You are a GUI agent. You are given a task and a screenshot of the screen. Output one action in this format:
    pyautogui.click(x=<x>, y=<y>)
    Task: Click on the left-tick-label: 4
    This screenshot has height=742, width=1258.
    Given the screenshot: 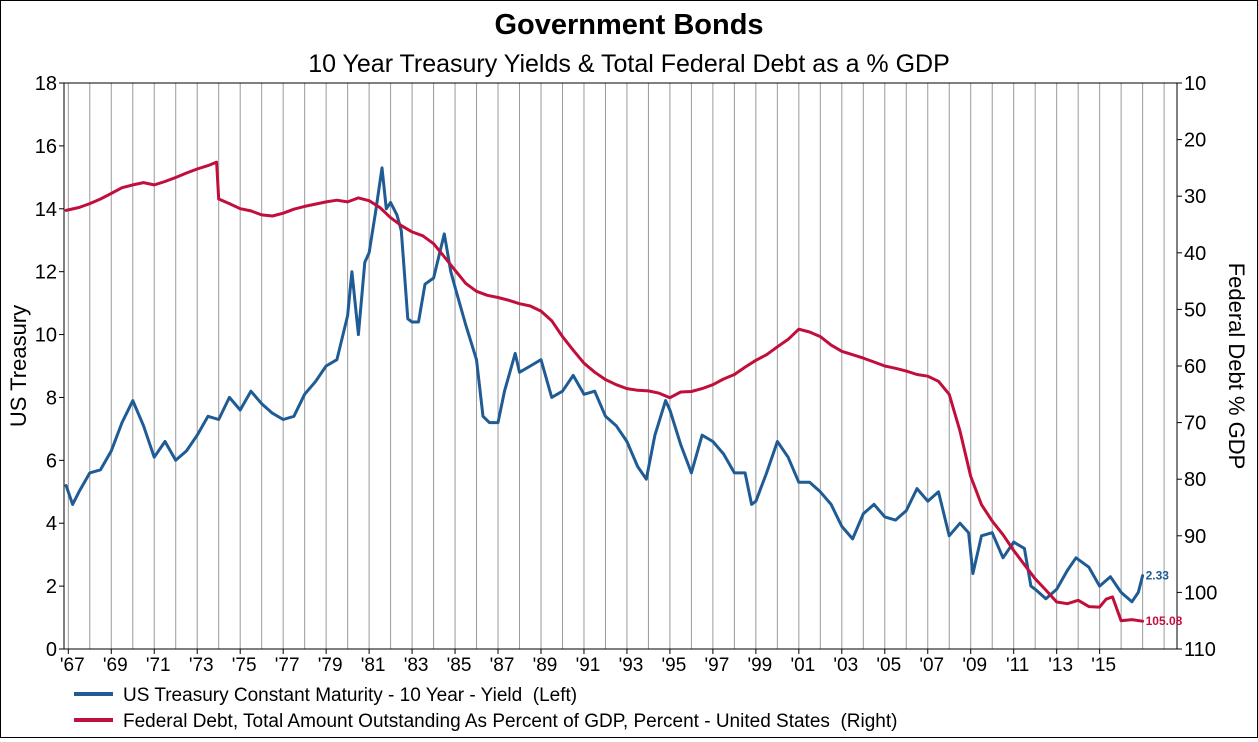 What is the action you would take?
    pyautogui.click(x=51, y=524)
    